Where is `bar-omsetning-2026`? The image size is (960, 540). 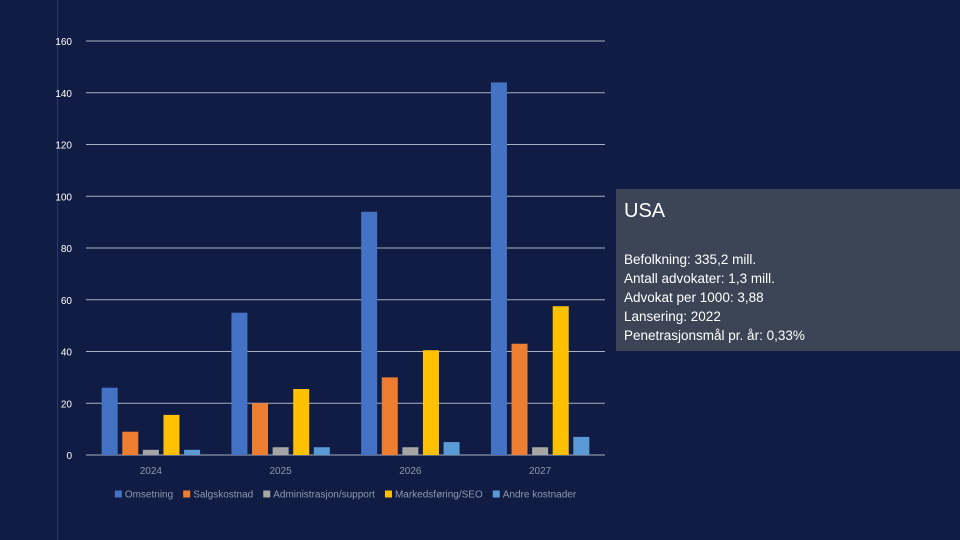
bar-omsetning-2026 is located at coordinates (369, 333).